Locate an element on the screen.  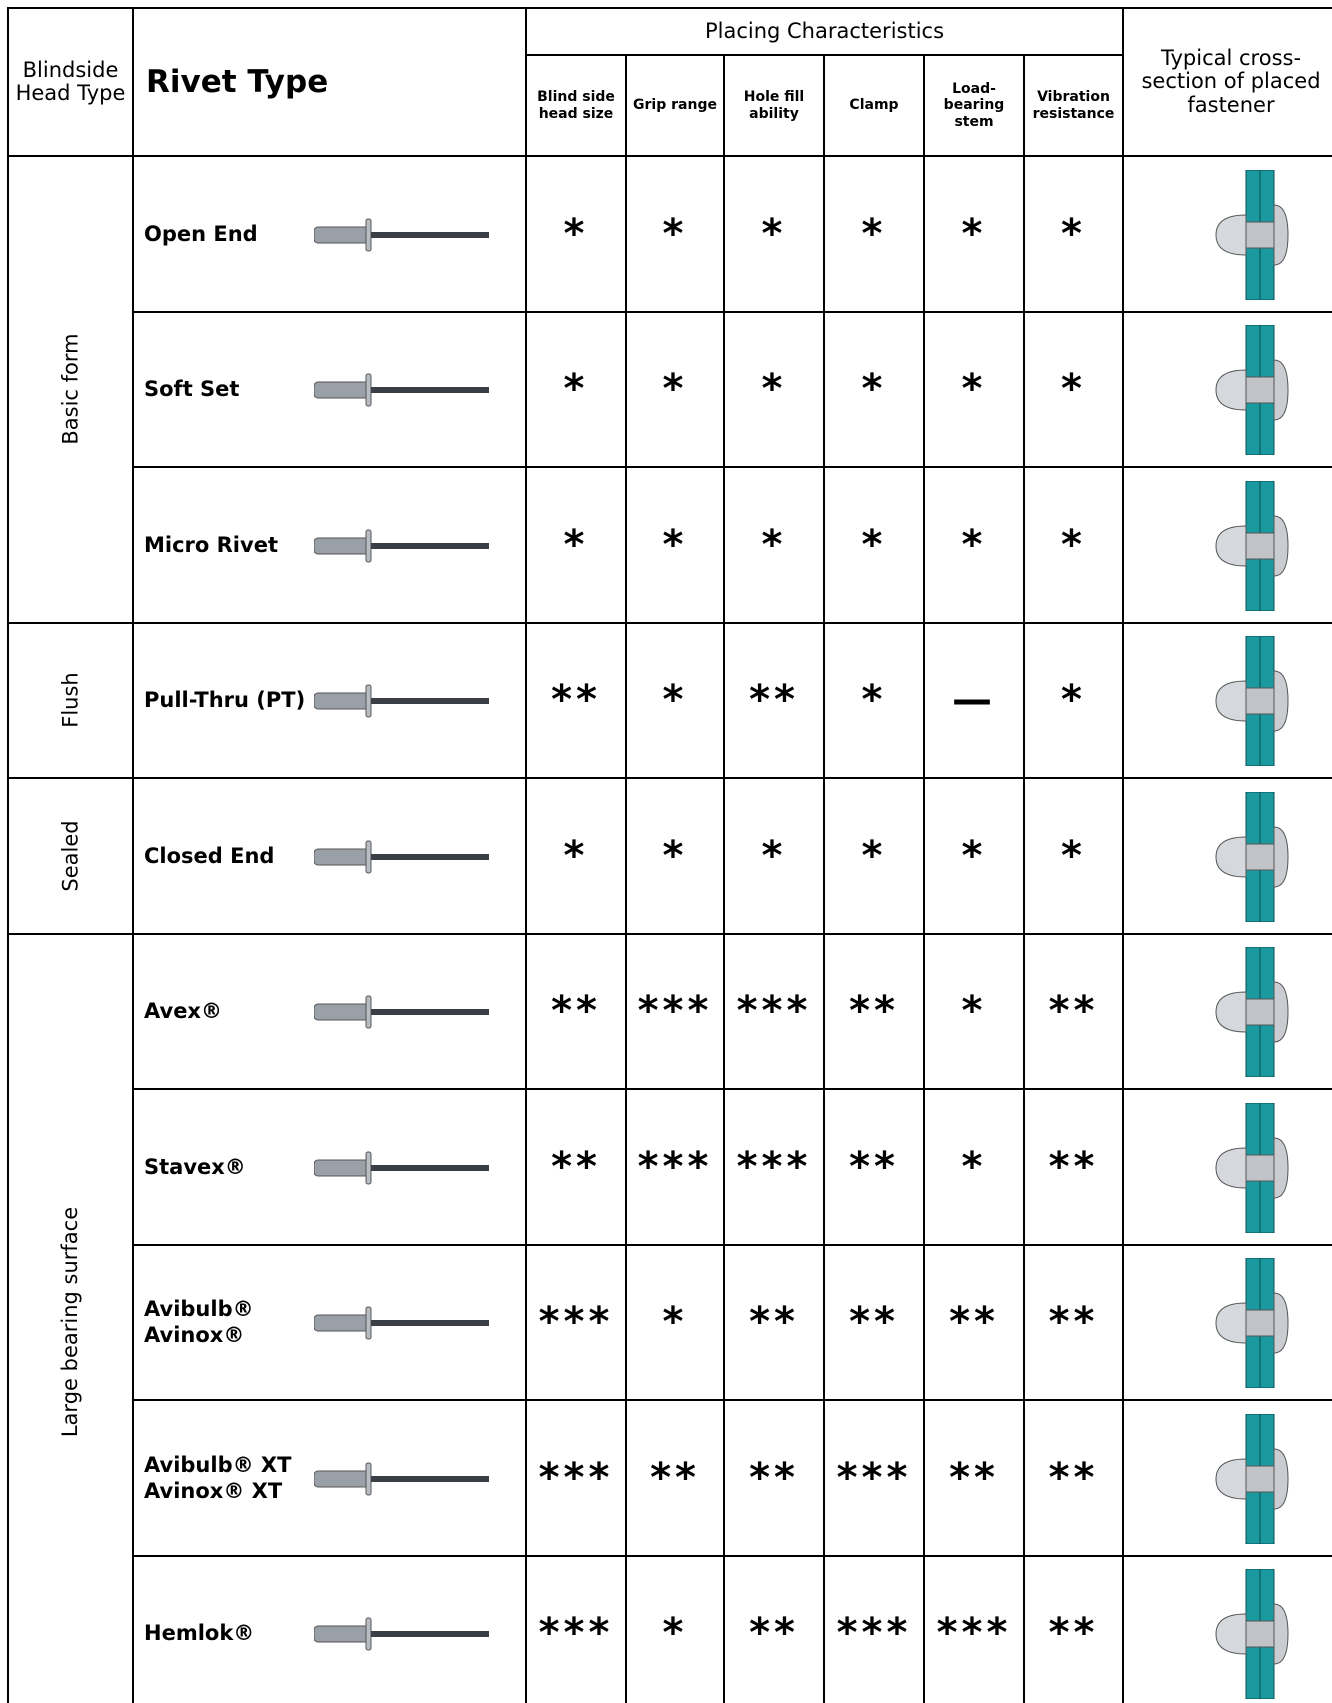
rating: — is located at coordinates (975, 701).